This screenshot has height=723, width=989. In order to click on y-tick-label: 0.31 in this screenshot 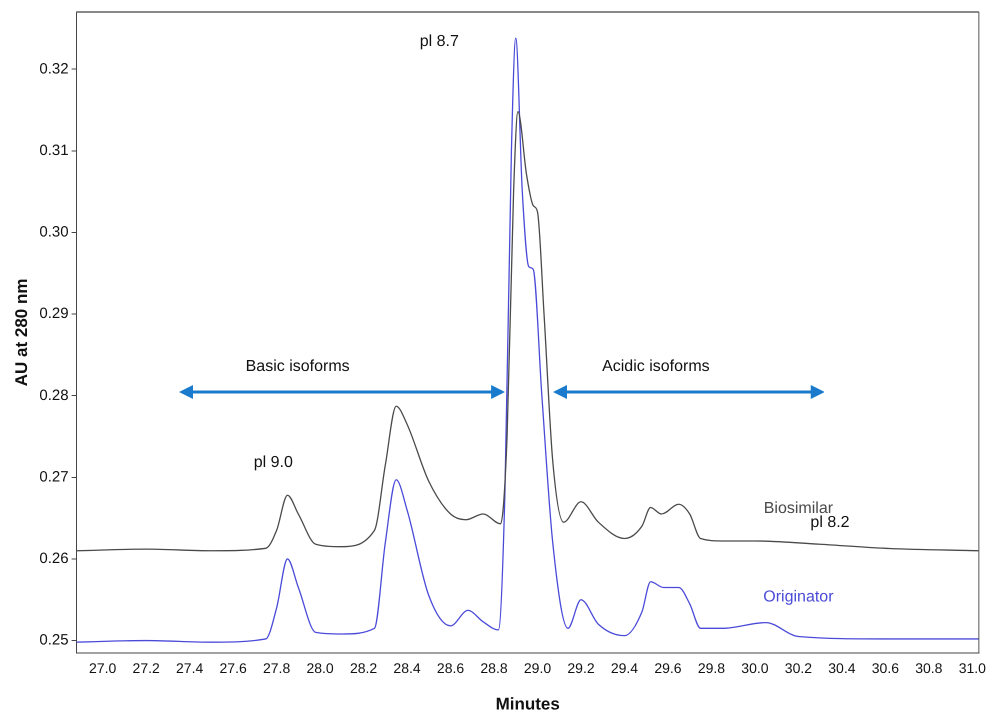, I will do `click(54, 150)`.